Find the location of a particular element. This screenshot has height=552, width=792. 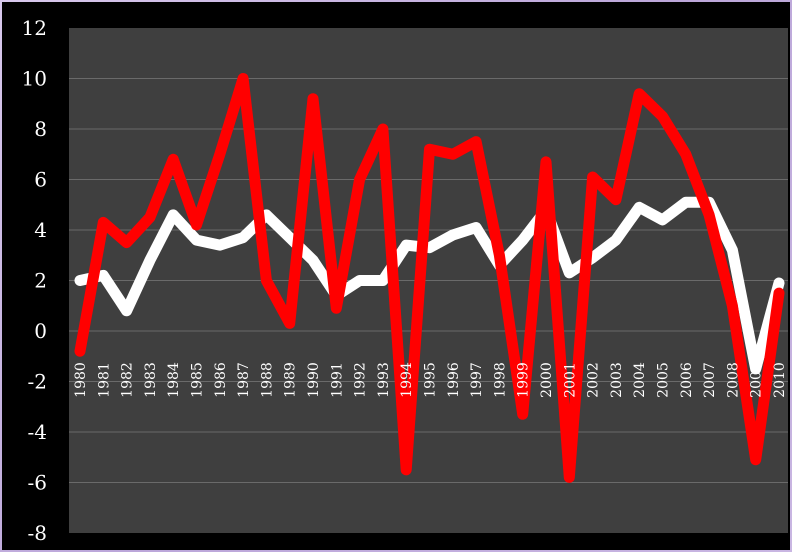

x-tick-label: 2003 is located at coordinates (617, 380).